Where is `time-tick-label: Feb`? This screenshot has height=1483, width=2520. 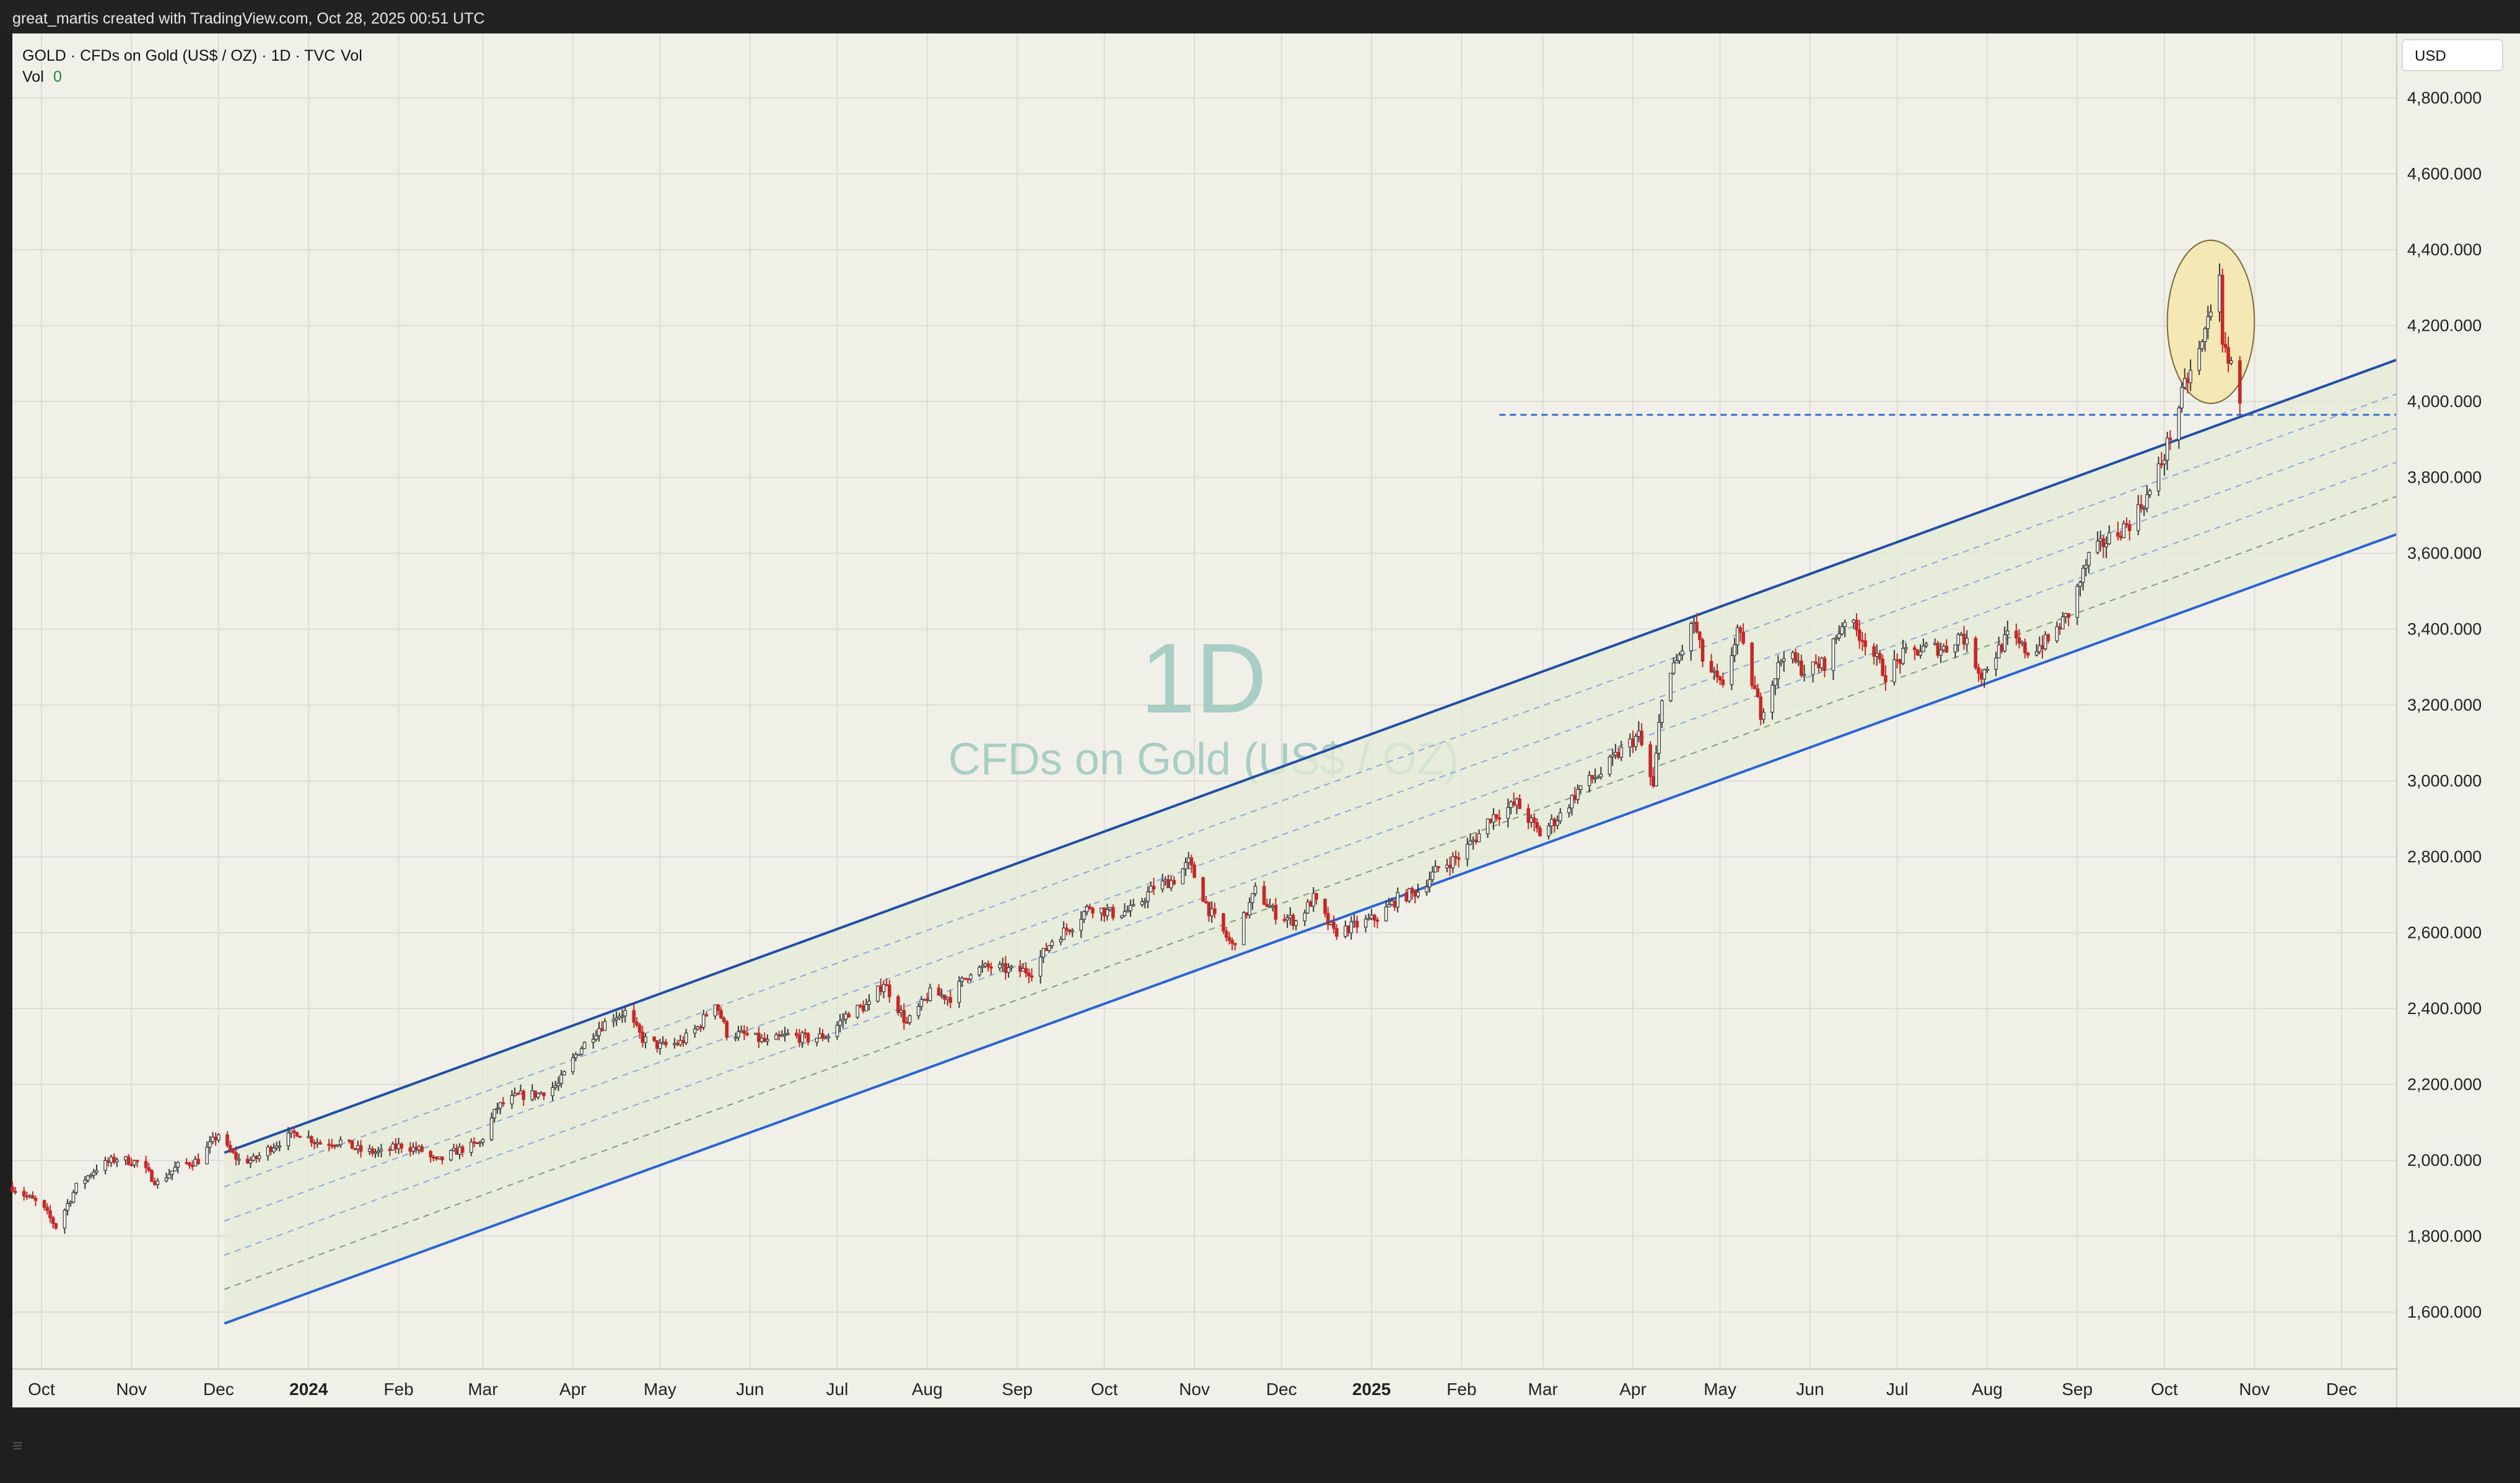 time-tick-label: Feb is located at coordinates (1461, 1389).